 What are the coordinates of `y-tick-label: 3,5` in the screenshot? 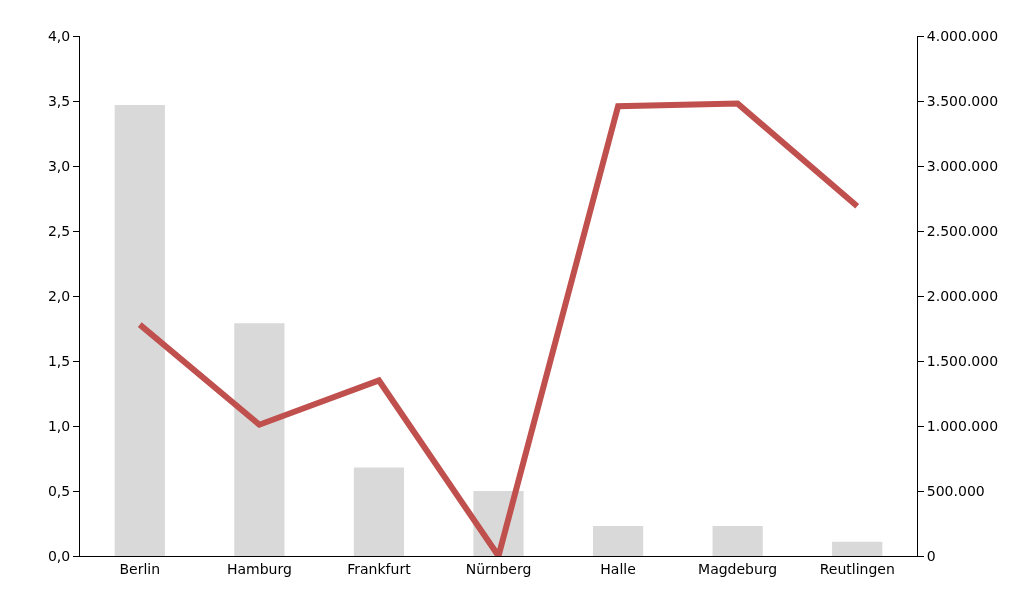 It's located at (59, 100).